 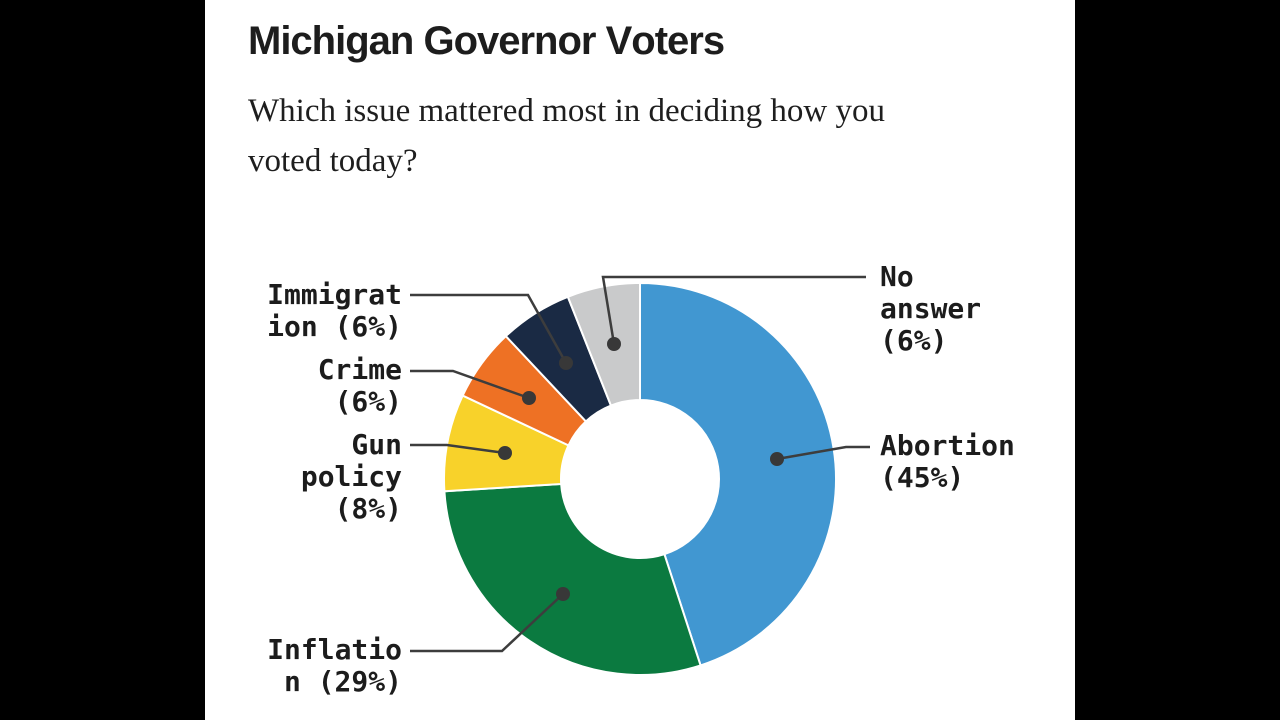 What do you see at coordinates (563, 594) in the screenshot?
I see `leader-dot-inflation` at bounding box center [563, 594].